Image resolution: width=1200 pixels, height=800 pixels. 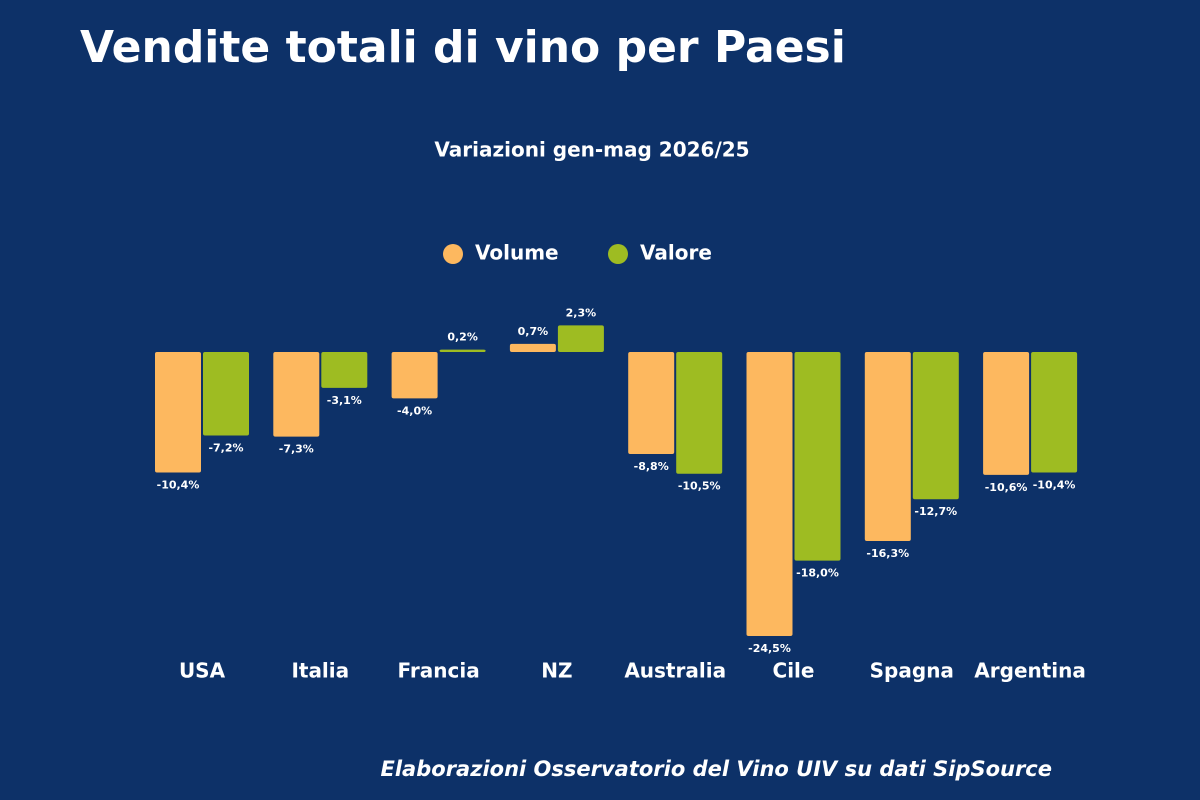 What do you see at coordinates (676, 253) in the screenshot?
I see `legend-label: Valore` at bounding box center [676, 253].